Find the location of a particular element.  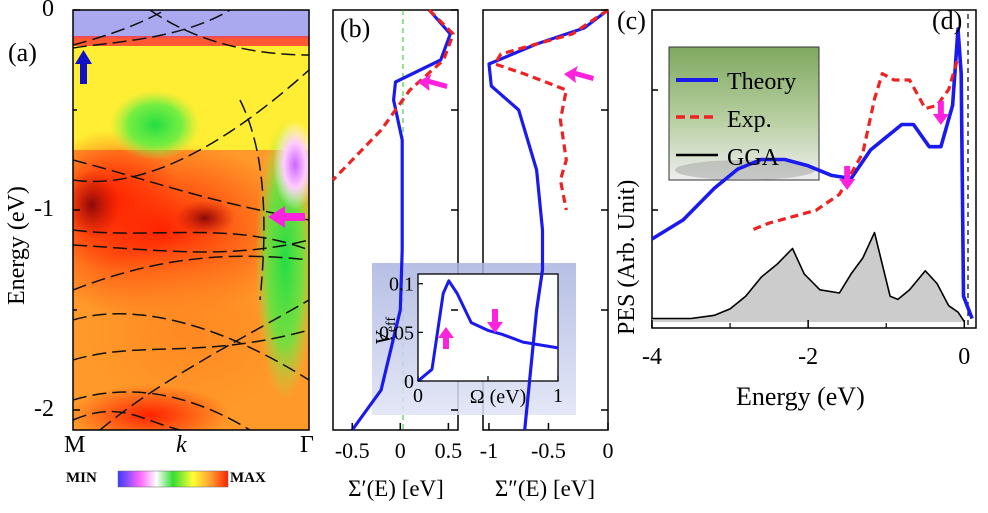

legend is located at coordinates (744, 113).